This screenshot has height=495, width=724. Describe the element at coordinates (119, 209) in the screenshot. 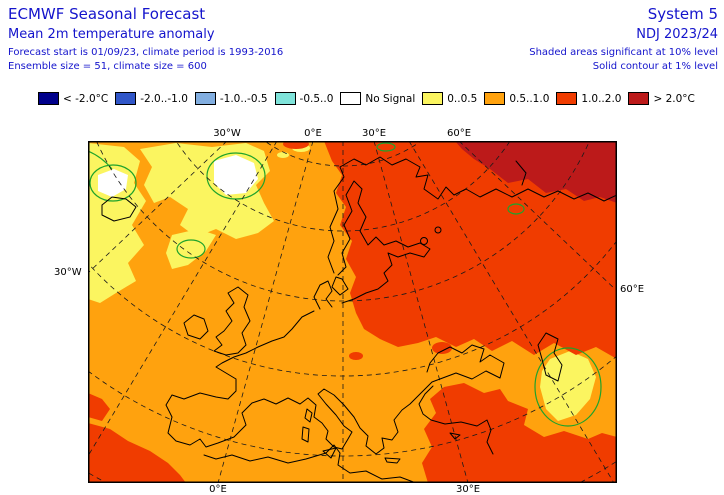

I see `coast-iceland` at that location.